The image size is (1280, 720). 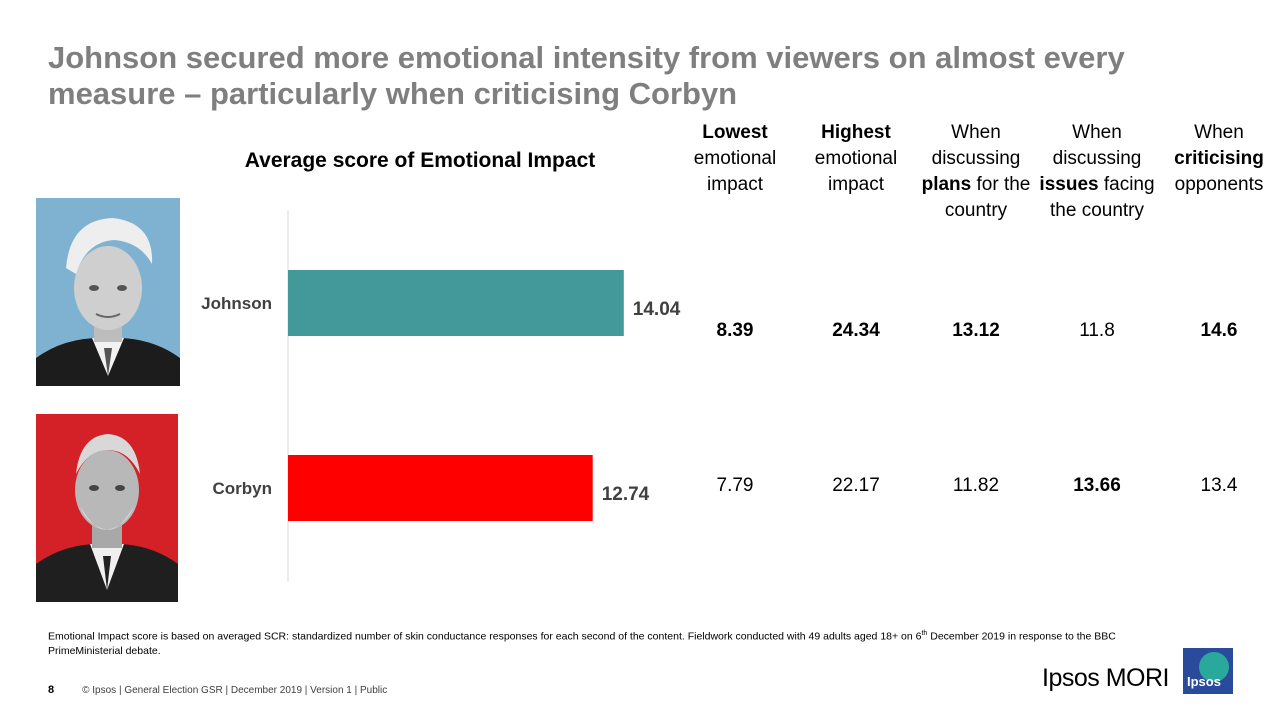 What do you see at coordinates (1204, 681) in the screenshot?
I see `logo-text: Ipsos` at bounding box center [1204, 681].